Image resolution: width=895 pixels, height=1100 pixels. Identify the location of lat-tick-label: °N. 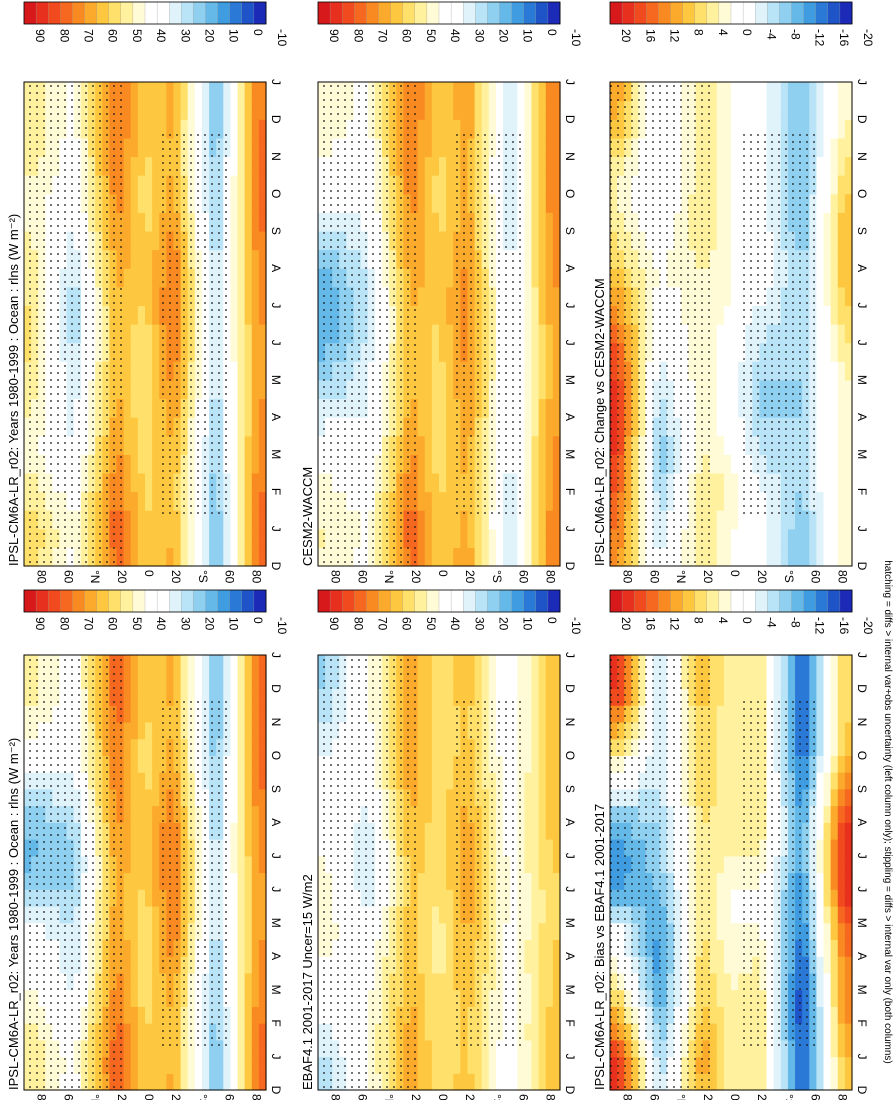
(681, 1097).